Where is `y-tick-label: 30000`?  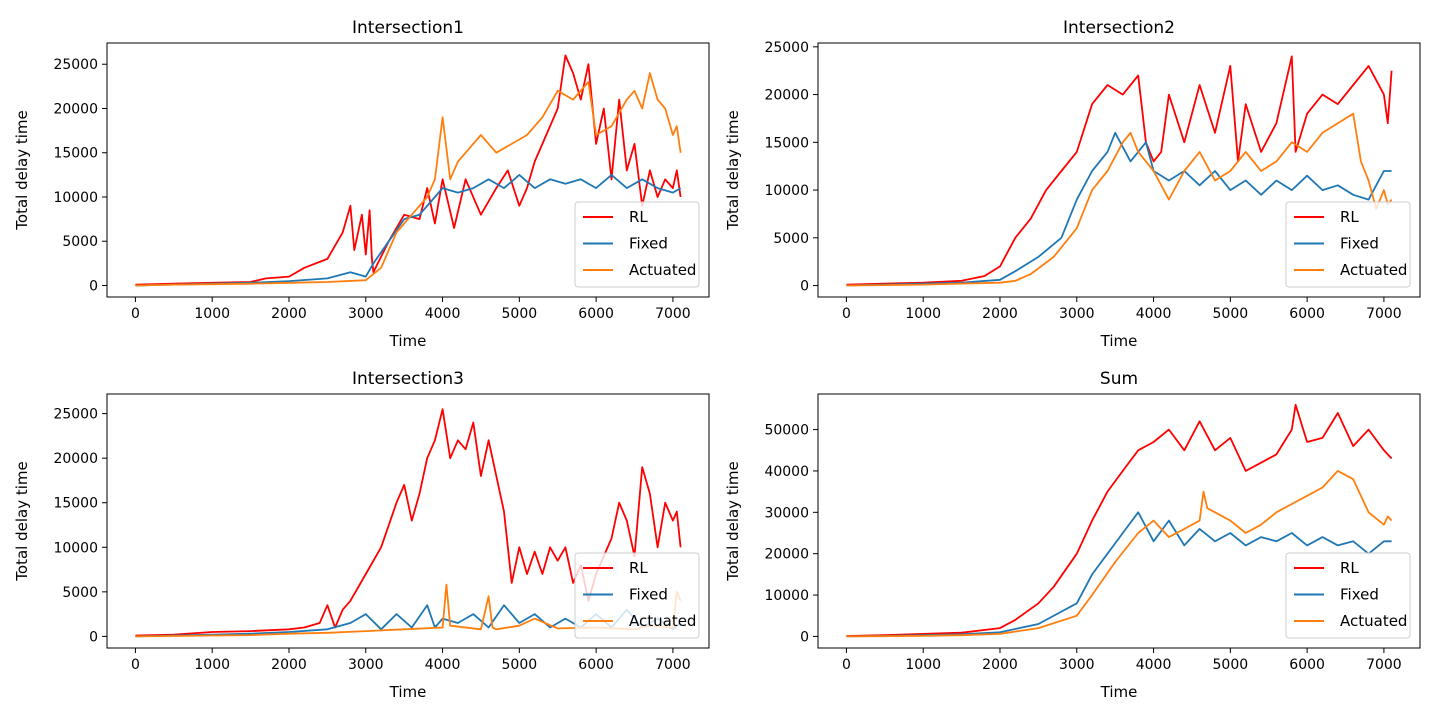 y-tick-label: 30000 is located at coordinates (786, 513).